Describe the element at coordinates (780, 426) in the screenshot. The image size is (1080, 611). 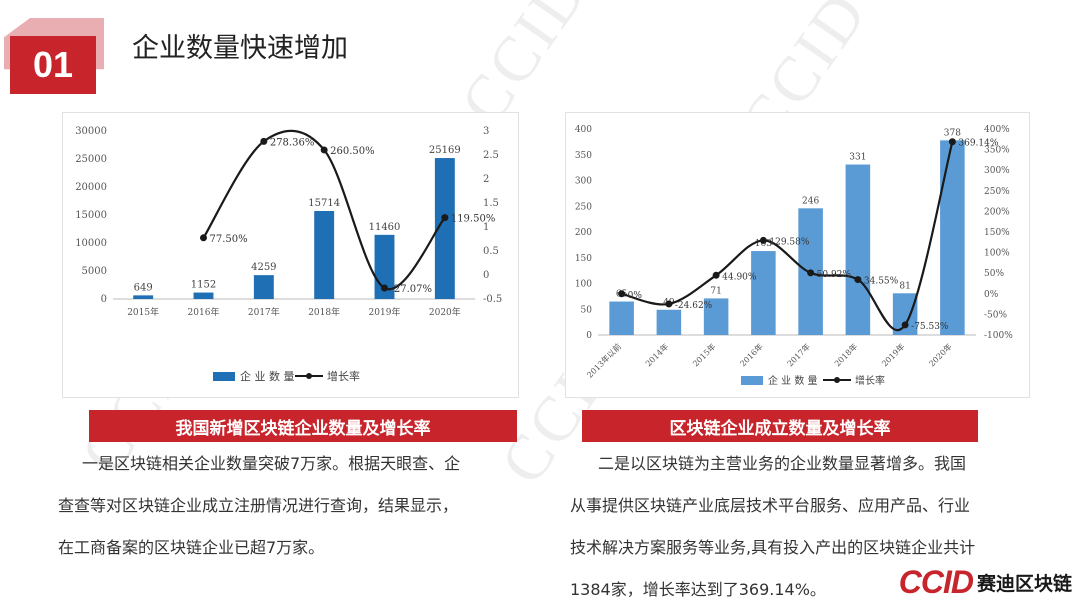
I see `right-chart-caption: 区块链企业成立数量及增长率` at that location.